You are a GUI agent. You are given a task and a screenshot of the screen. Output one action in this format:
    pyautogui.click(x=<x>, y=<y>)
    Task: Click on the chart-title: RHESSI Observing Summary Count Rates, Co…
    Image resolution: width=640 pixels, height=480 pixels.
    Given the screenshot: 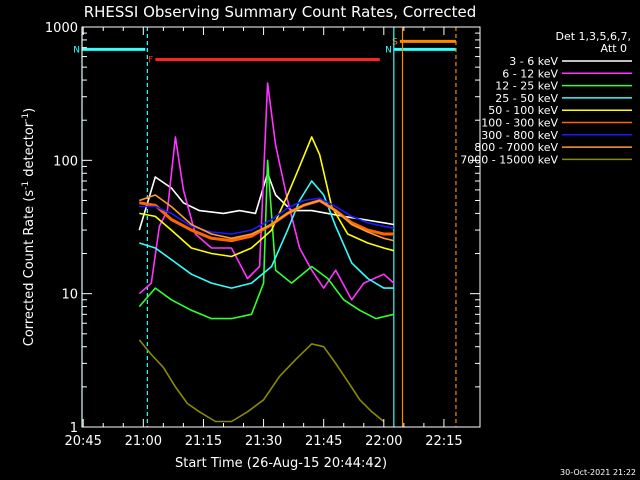 What is the action you would take?
    pyautogui.click(x=280, y=12)
    